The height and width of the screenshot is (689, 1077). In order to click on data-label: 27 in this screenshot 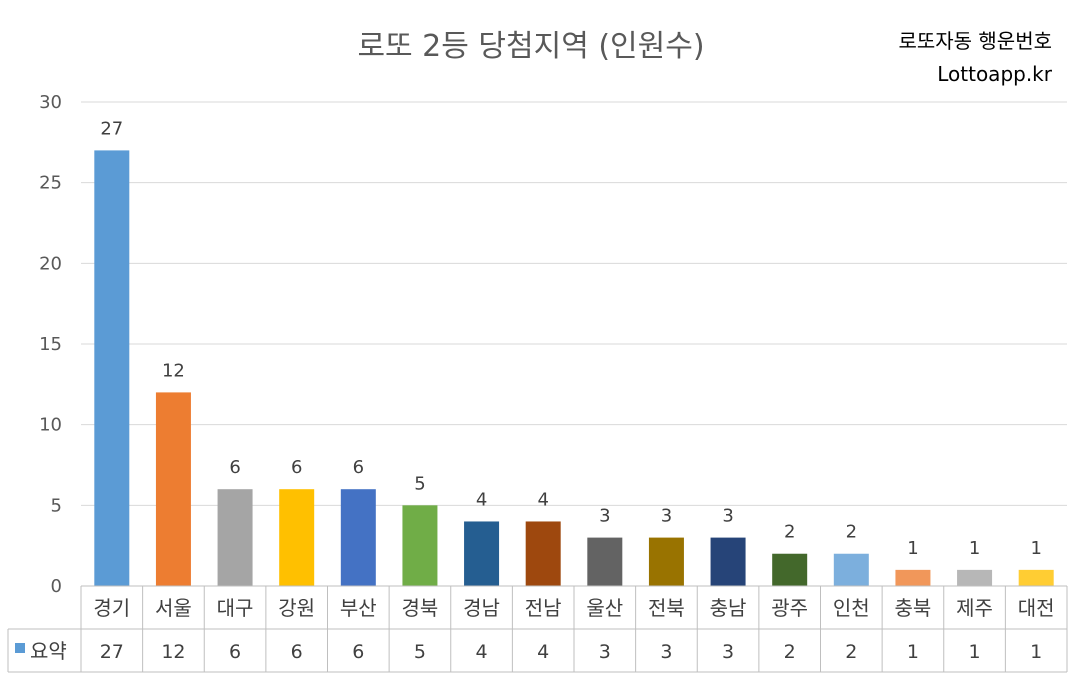, I will do `click(111, 128)`.